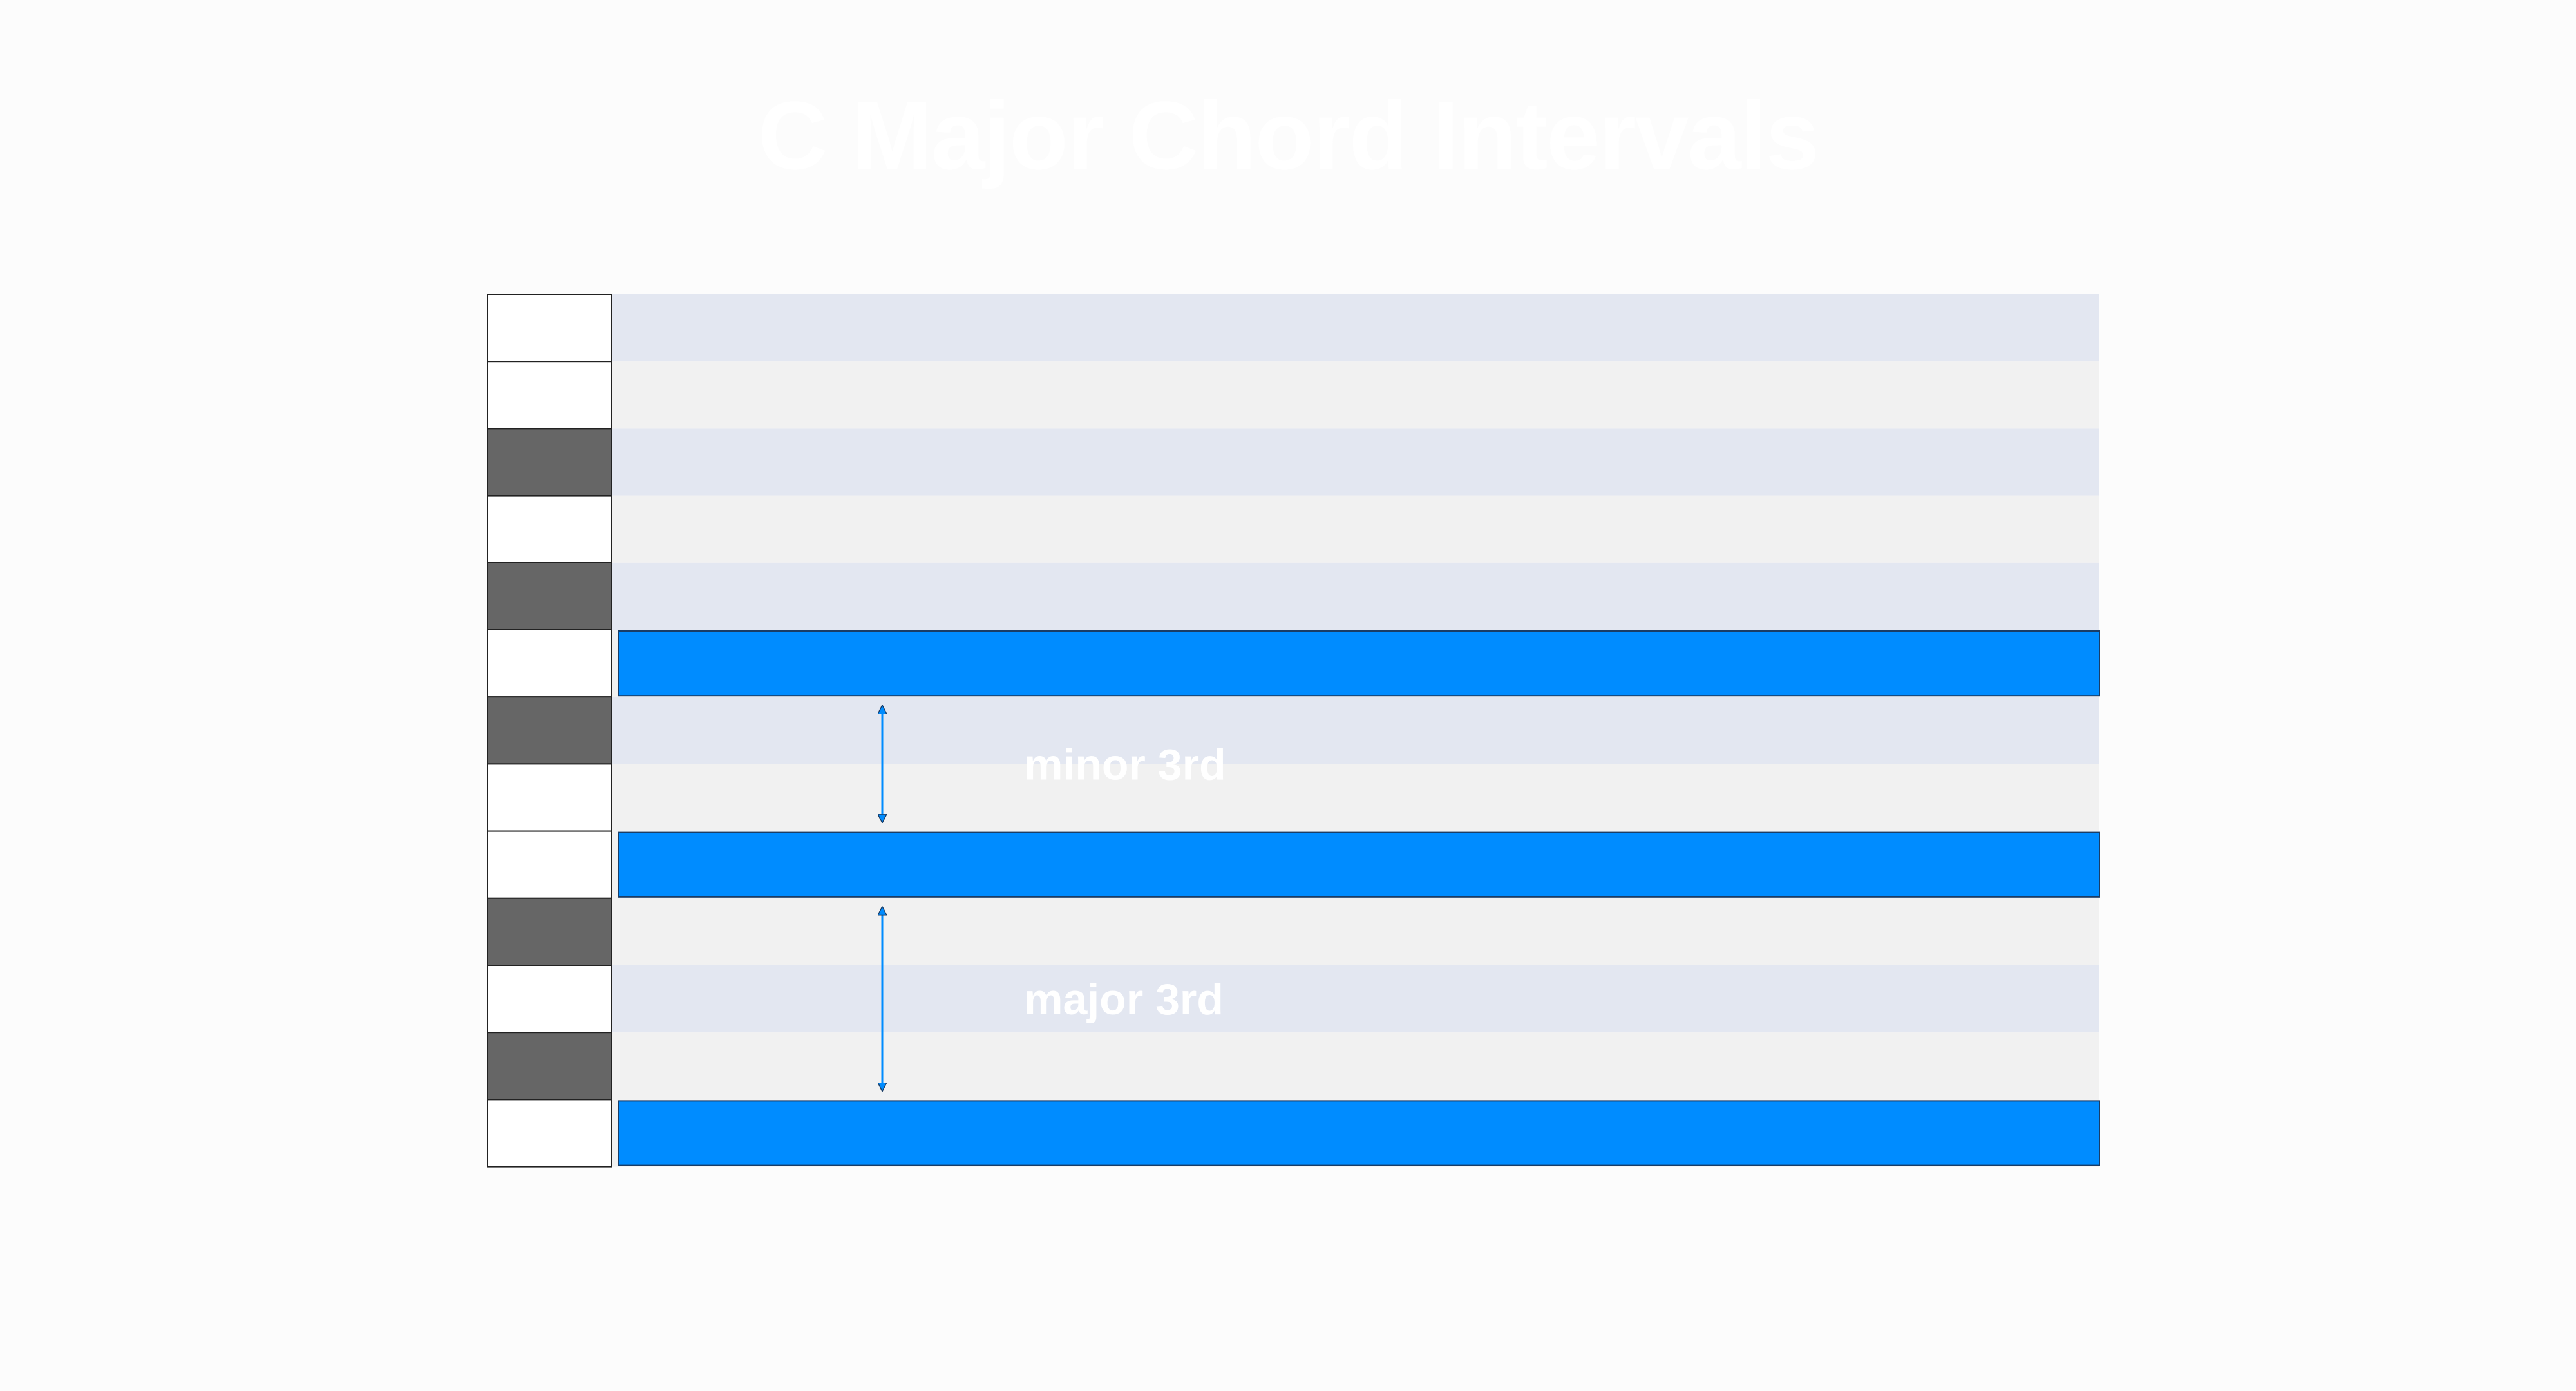 This screenshot has width=2576, height=1391. Describe the element at coordinates (1125, 764) in the screenshot. I see `interval-label: minor 3rd` at that location.